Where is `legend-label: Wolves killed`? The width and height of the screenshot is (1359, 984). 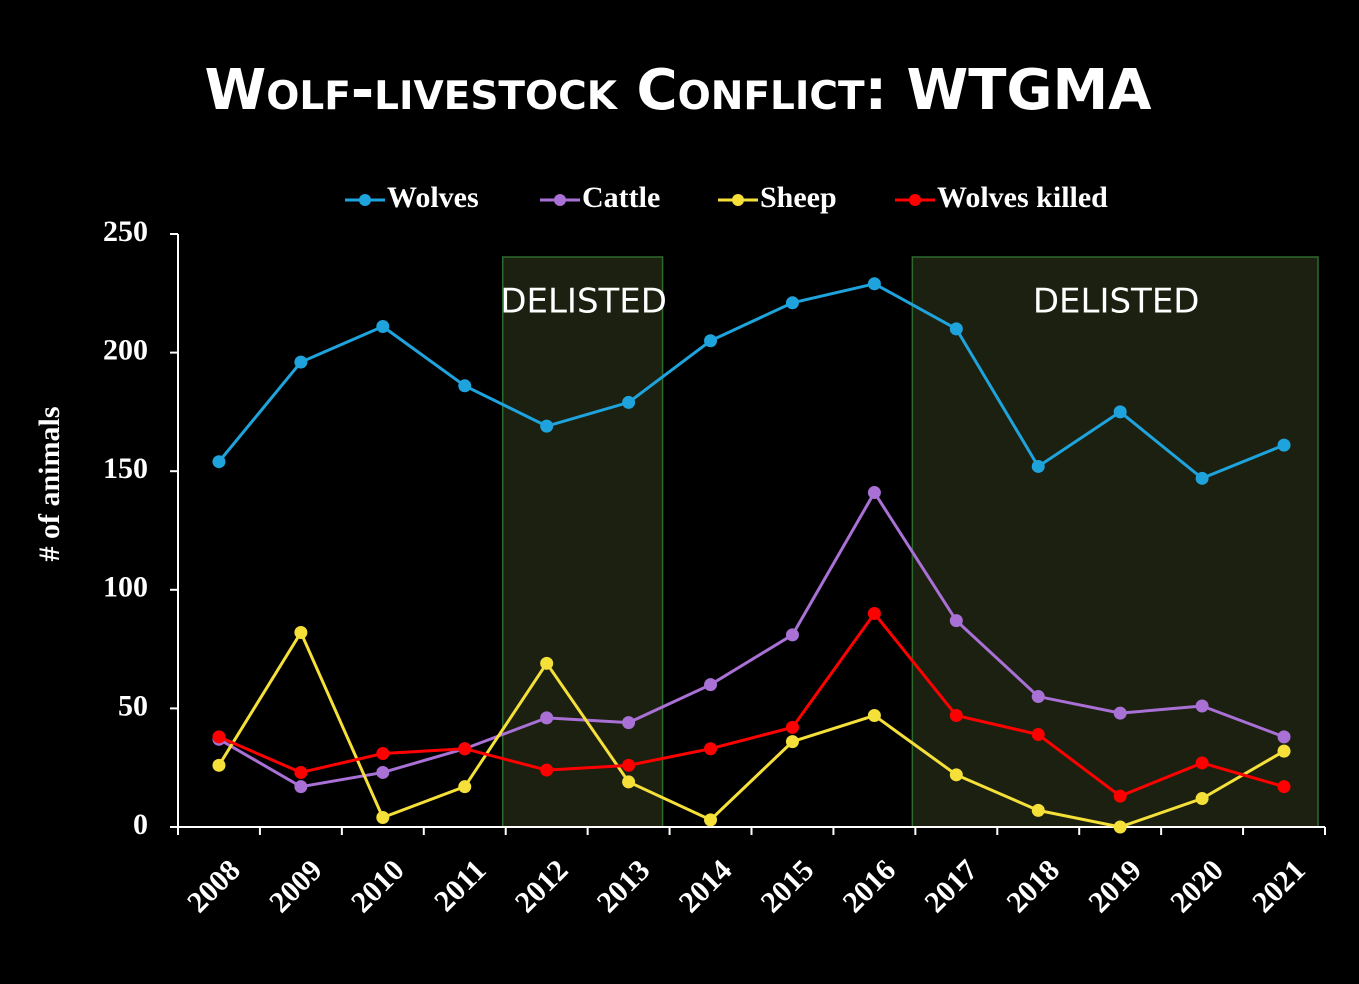 legend-label: Wolves killed is located at coordinates (1022, 197).